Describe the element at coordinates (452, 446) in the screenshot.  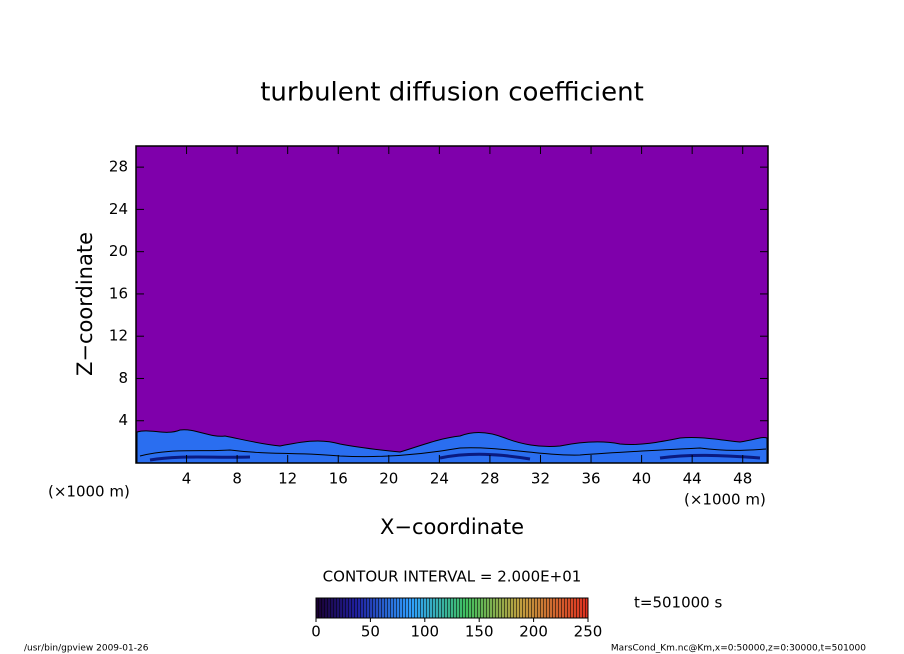
I see `turbulent-layer` at that location.